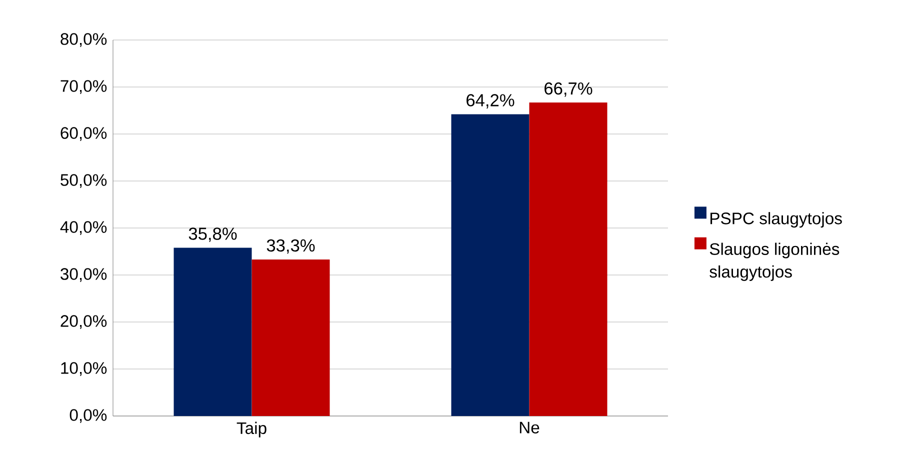 This screenshot has width=921, height=476. Describe the element at coordinates (83, 40) in the screenshot. I see `y-tick-label: 80,0%` at that location.